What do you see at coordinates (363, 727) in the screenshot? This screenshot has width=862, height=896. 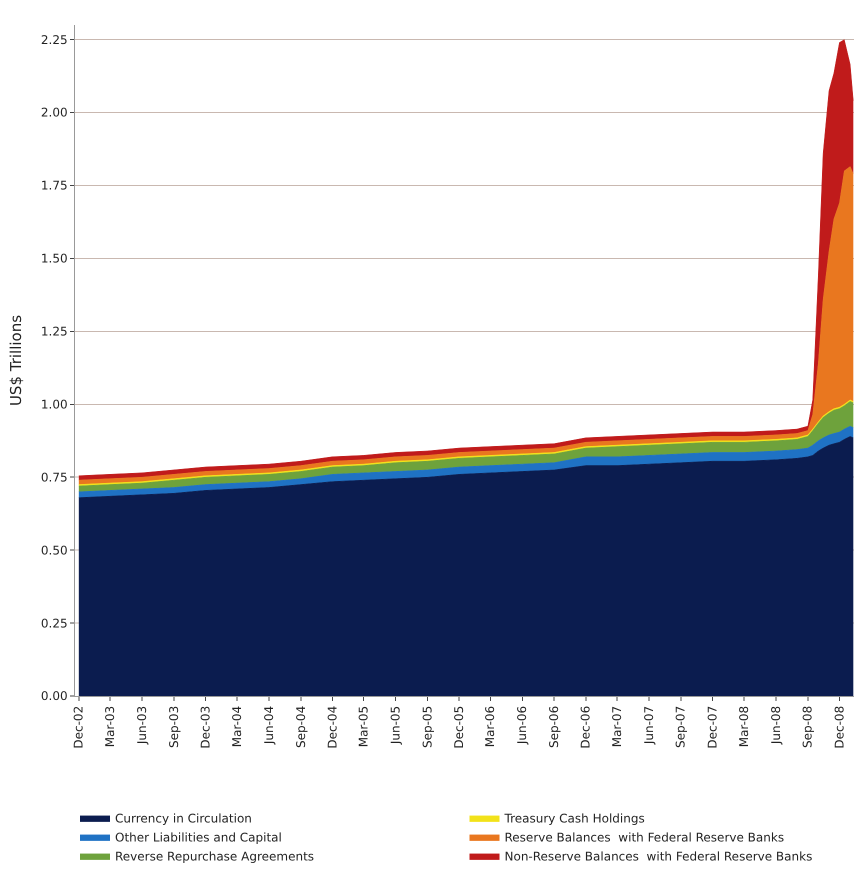 I see `x-tick-label: Mar-05` at bounding box center [363, 727].